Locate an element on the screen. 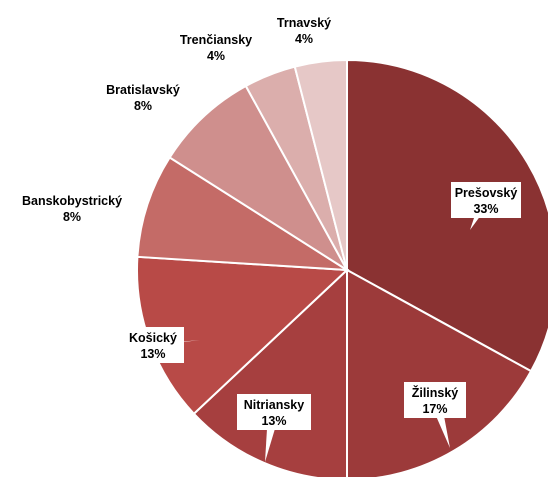 The height and width of the screenshot is (477, 548). data-label: Trnavský 4% is located at coordinates (304, 36).